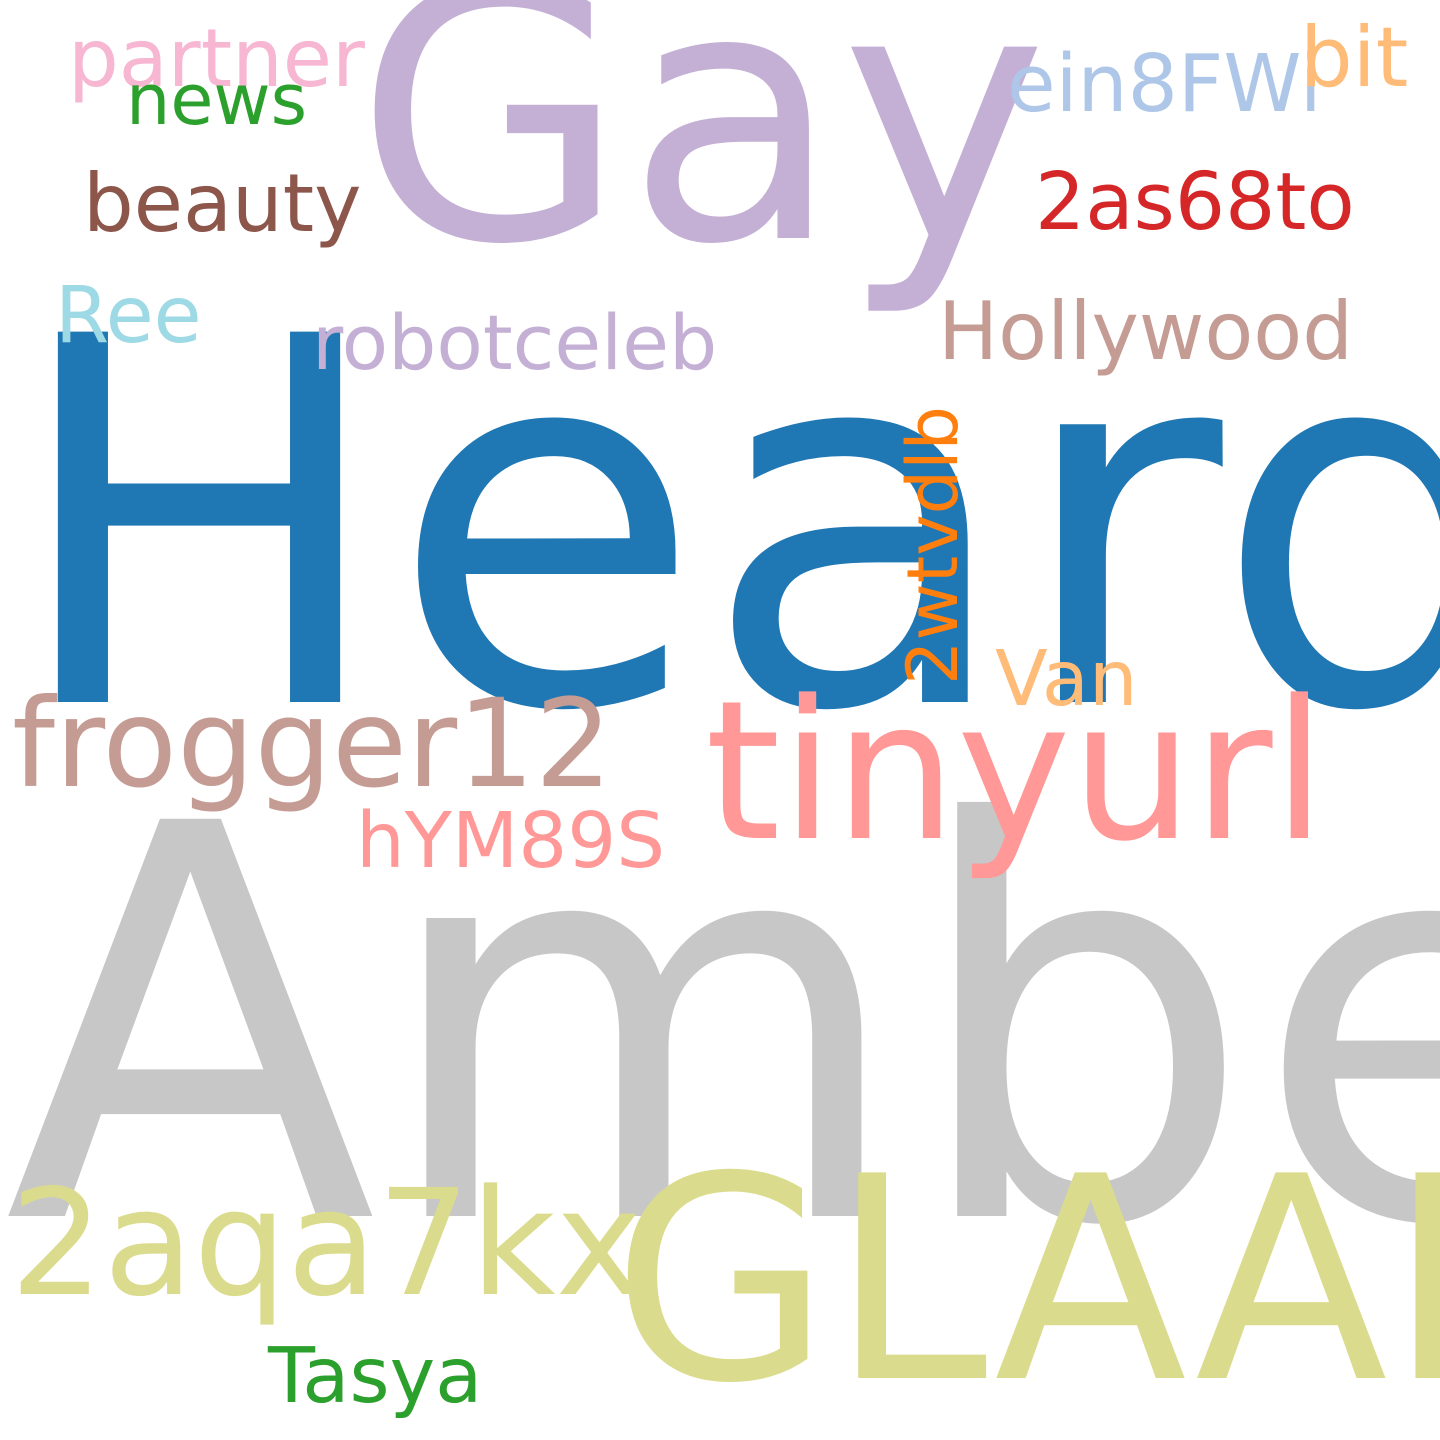  Describe the element at coordinates (515, 342) in the screenshot. I see `word-robotceleb: robotceleb` at that location.